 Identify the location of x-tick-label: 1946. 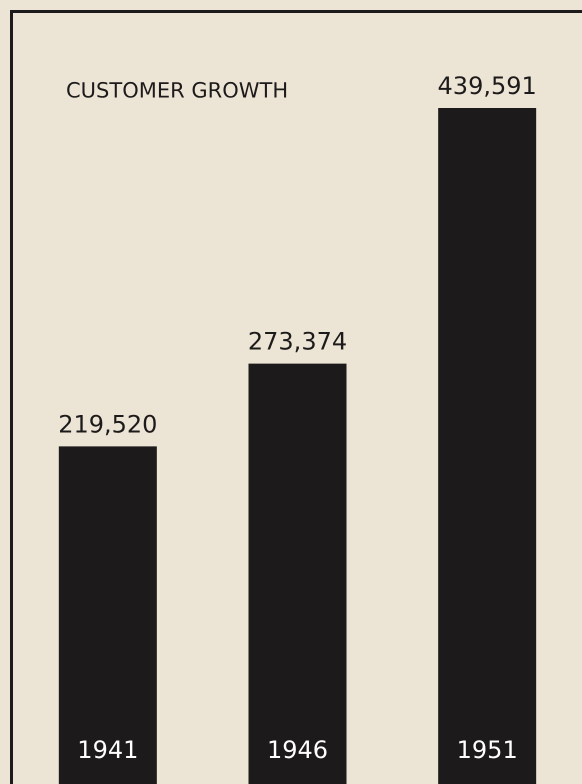
(297, 750).